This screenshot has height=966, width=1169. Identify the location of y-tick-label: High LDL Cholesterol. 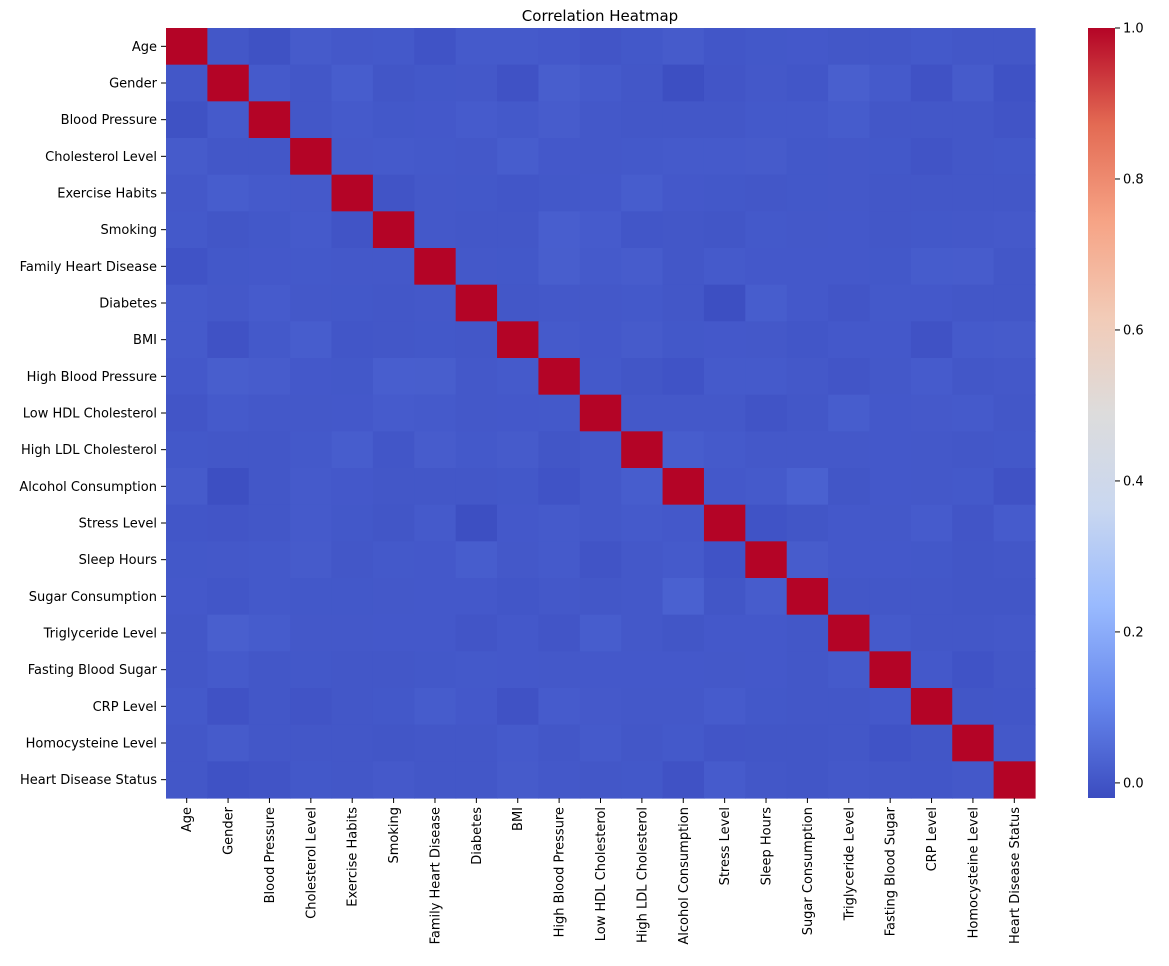
(89, 450).